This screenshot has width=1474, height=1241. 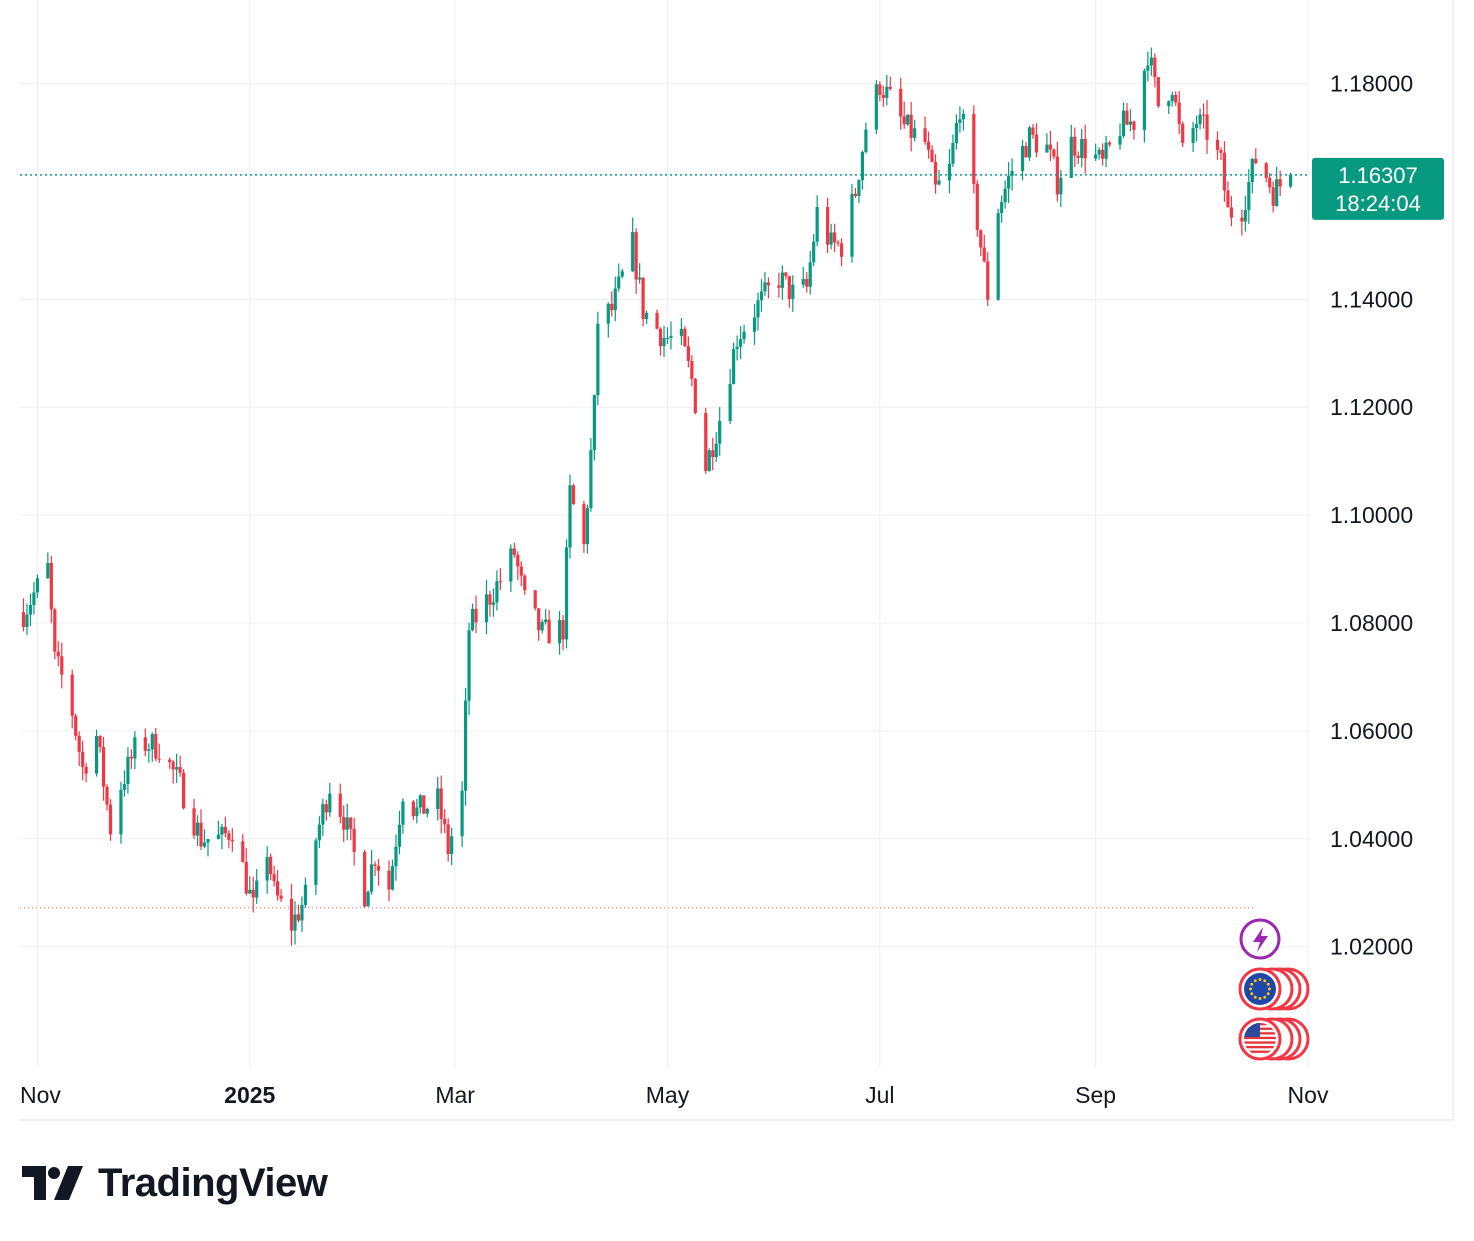 What do you see at coordinates (175, 1183) in the screenshot?
I see `tradingview-logo: TradingView` at bounding box center [175, 1183].